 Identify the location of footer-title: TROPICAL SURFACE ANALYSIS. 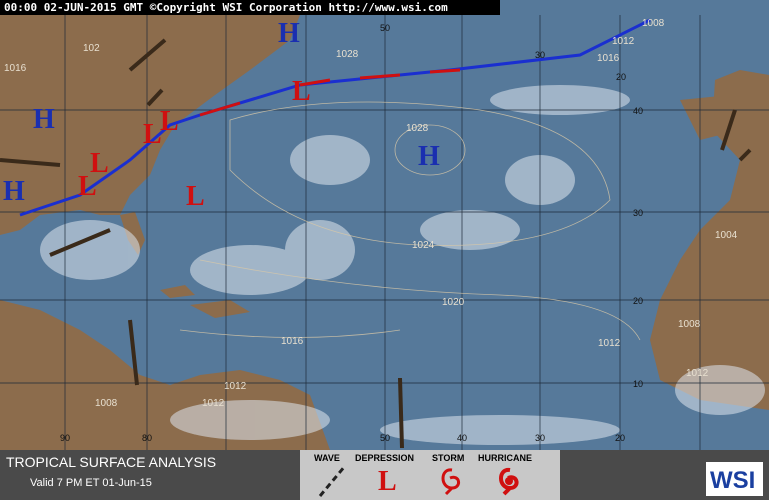
(111, 462).